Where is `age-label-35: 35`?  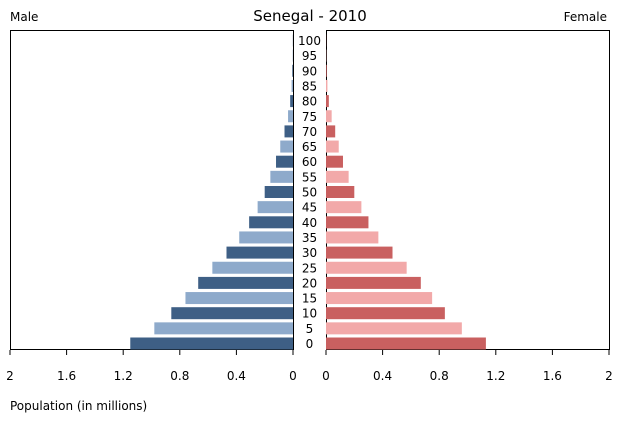
age-label-35: 35 is located at coordinates (309, 238).